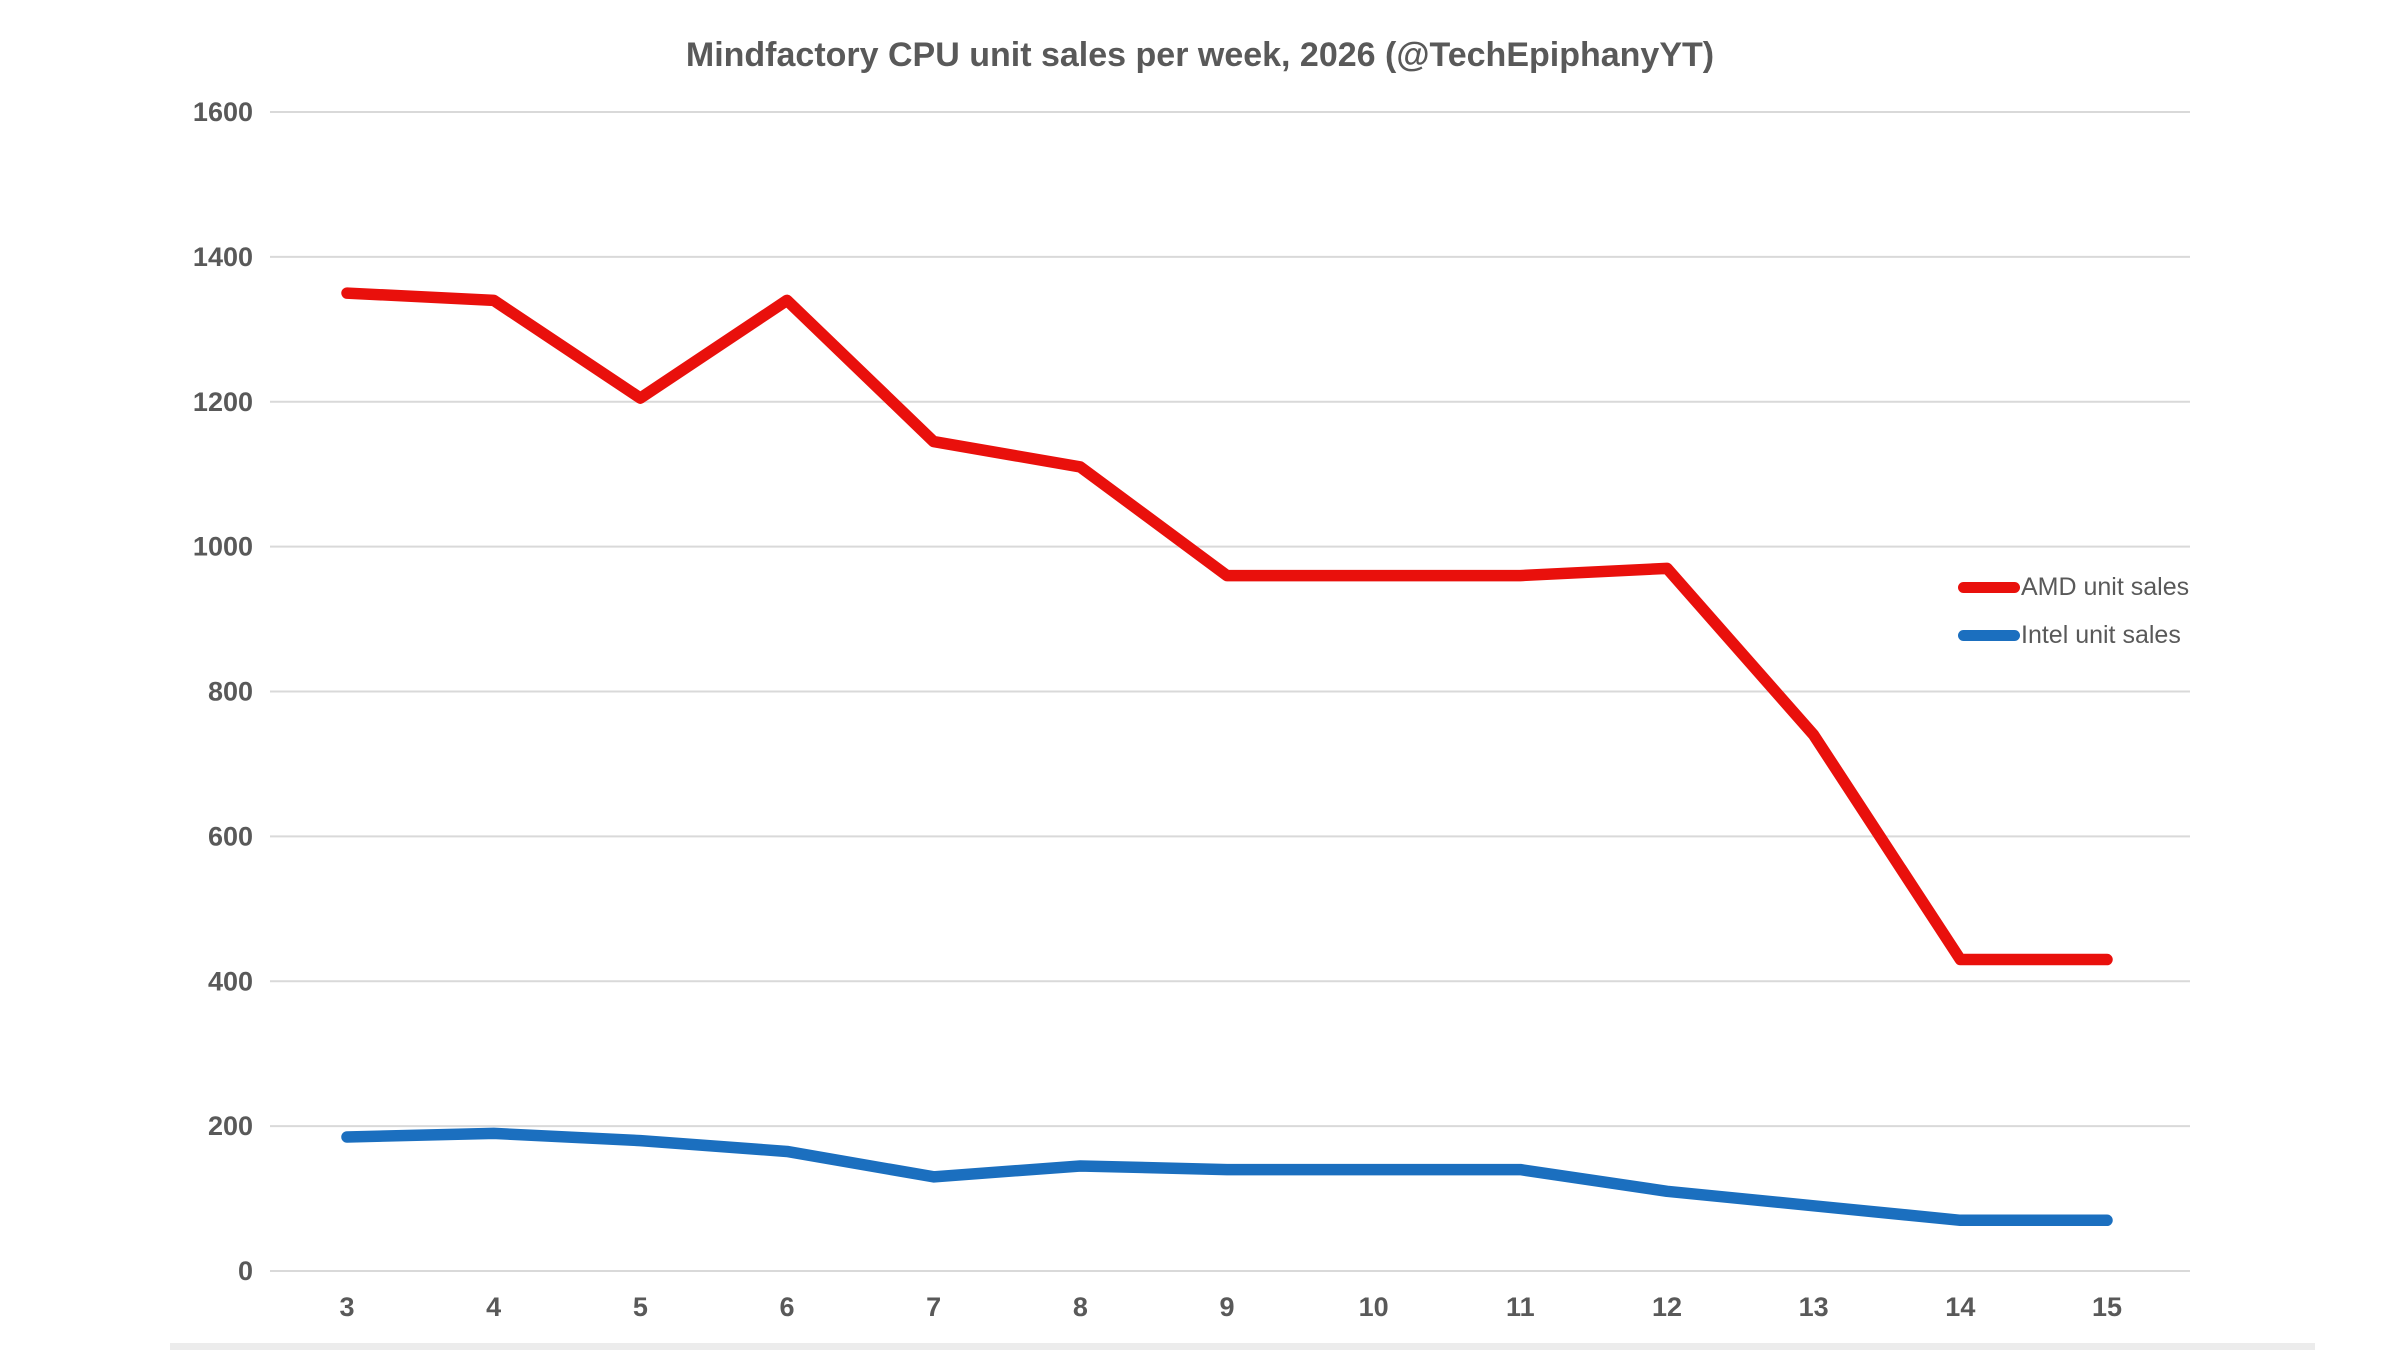  I want to click on y-axis-tick-label: 600, so click(230, 836).